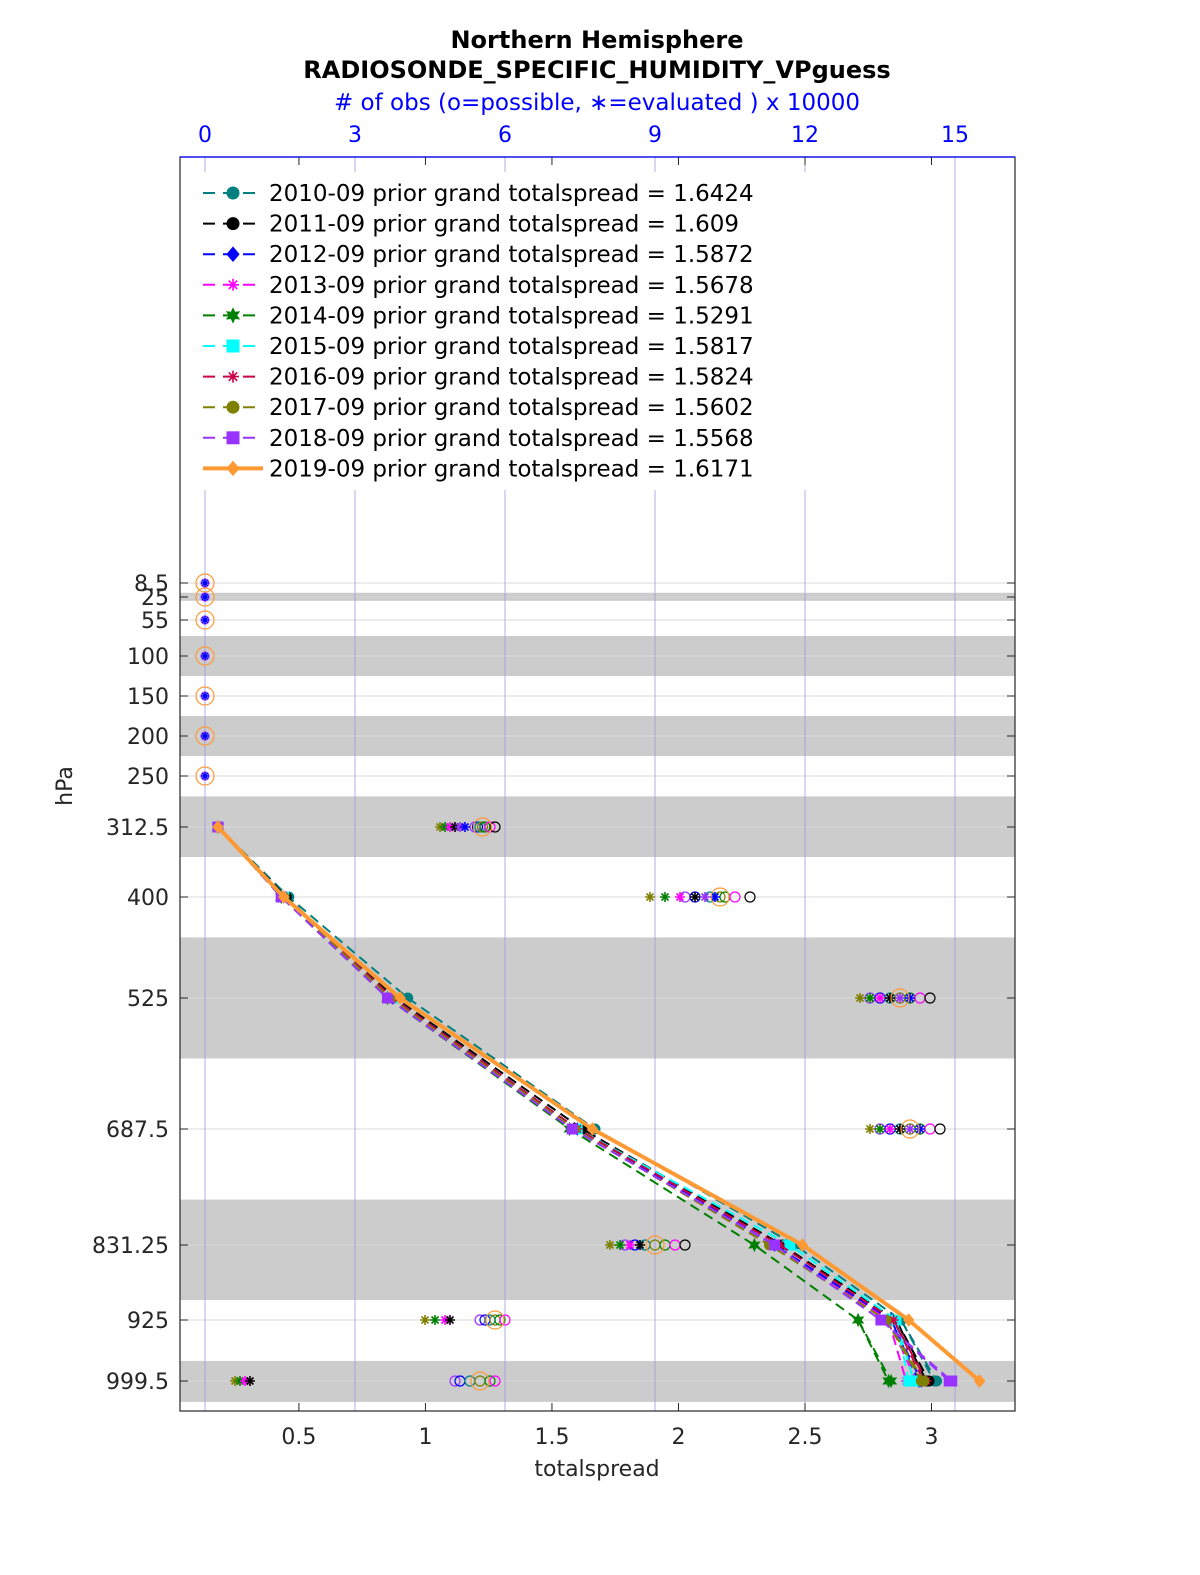 This screenshot has height=1575, width=1200. Describe the element at coordinates (596, 1469) in the screenshot. I see `x-axis-label: totalspread` at that location.